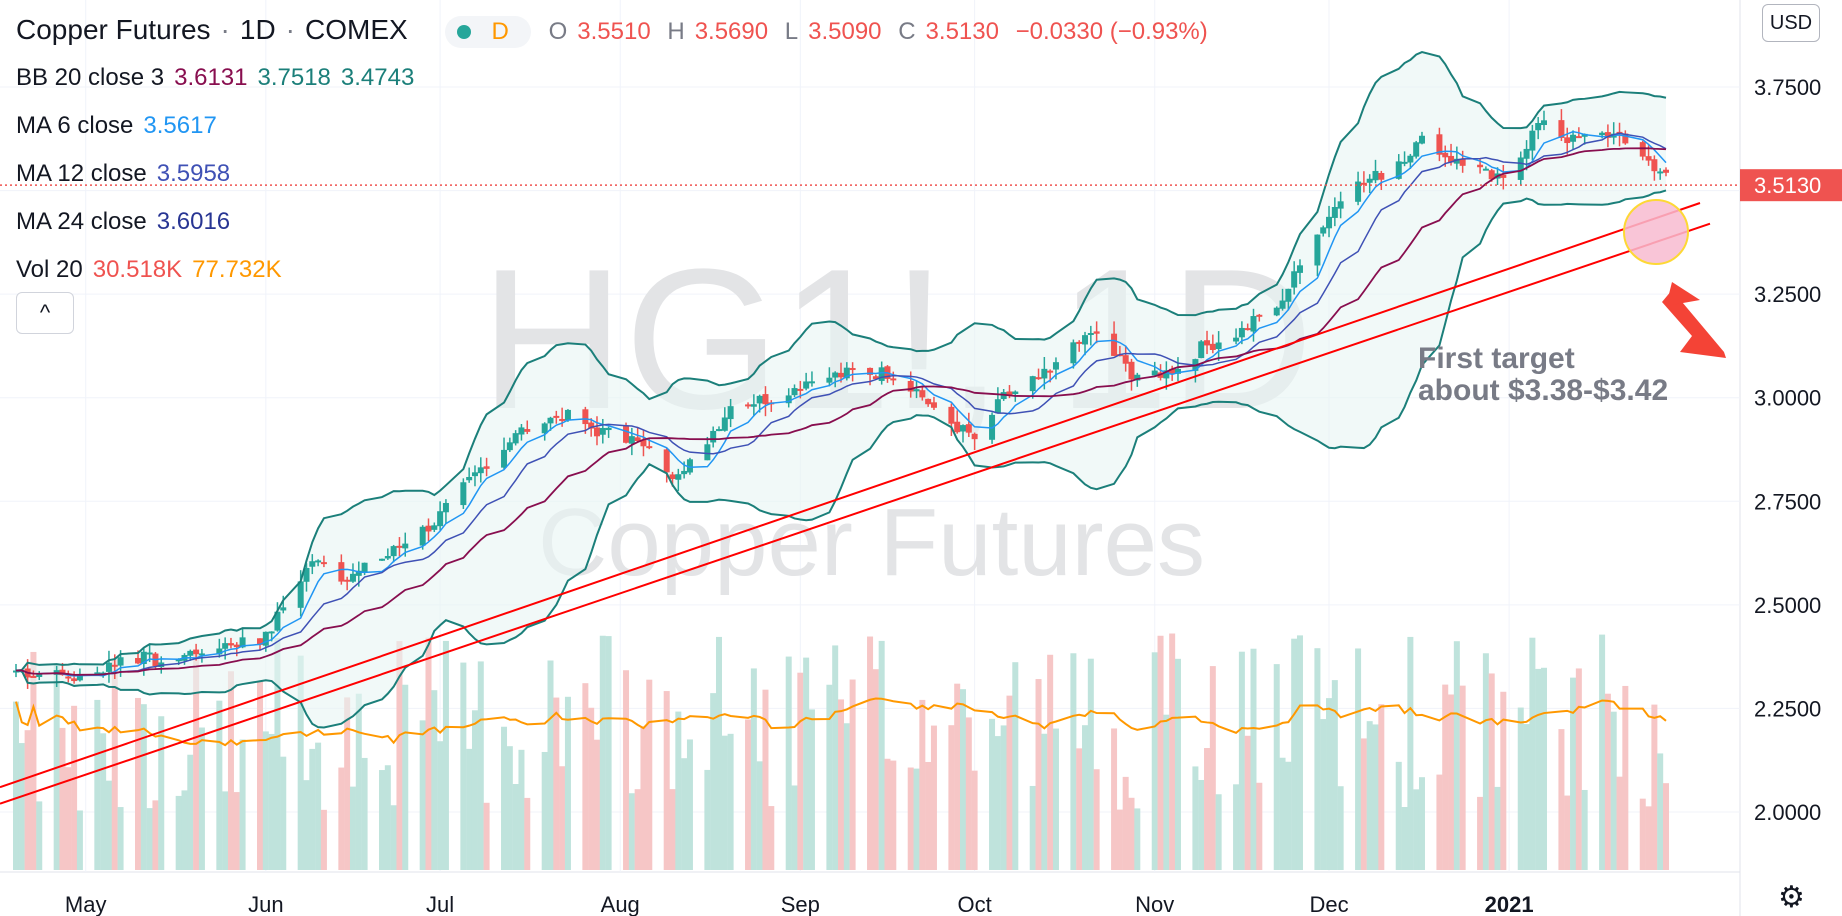 This screenshot has width=1842, height=916. I want to click on collapse-legend-button: ^, so click(45, 313).